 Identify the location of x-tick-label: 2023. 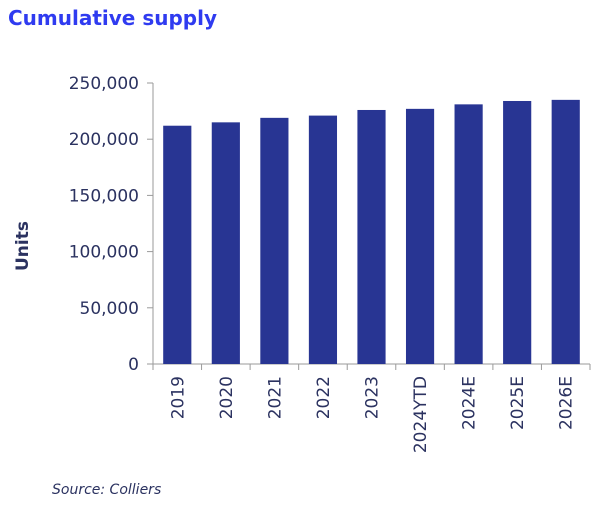
(373, 397).